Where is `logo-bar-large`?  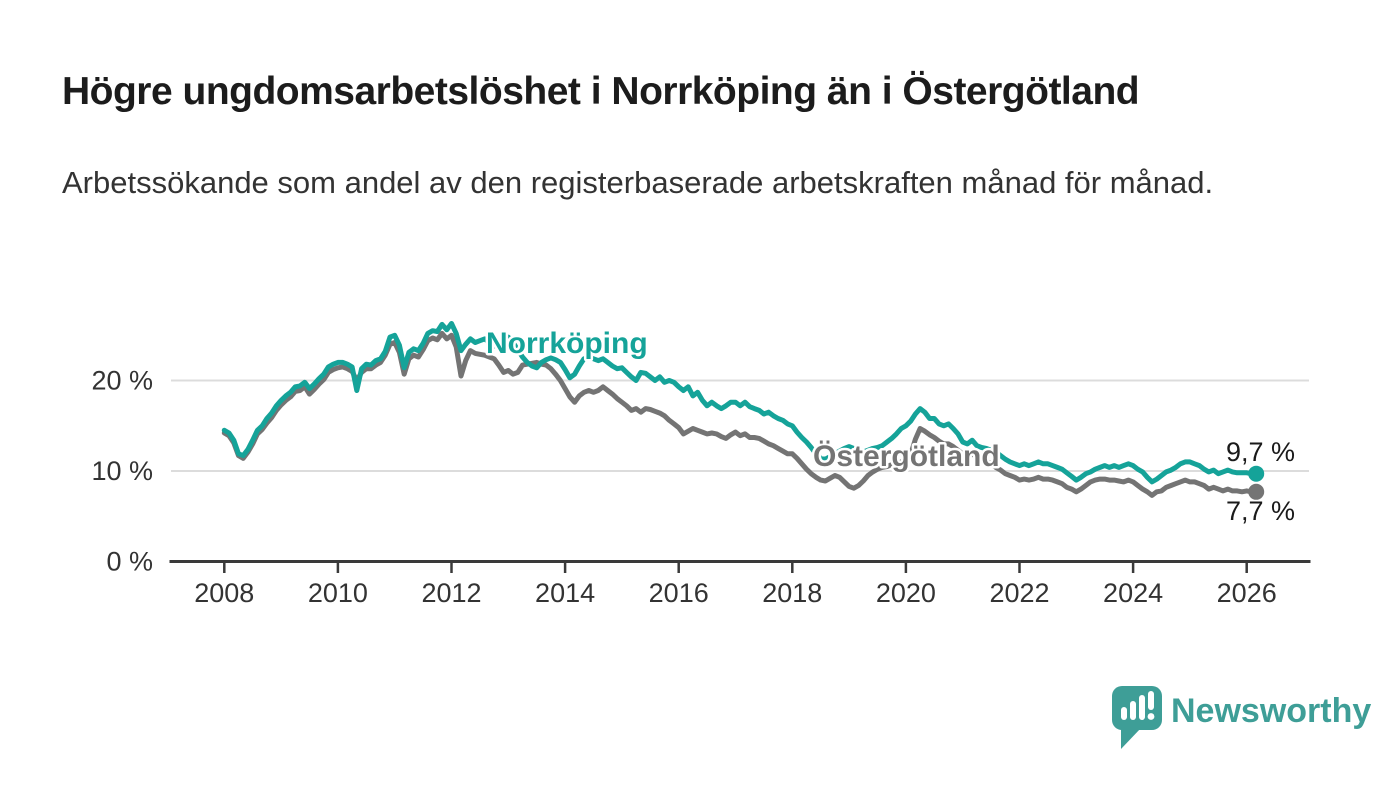
logo-bar-large is located at coordinates (1142, 707).